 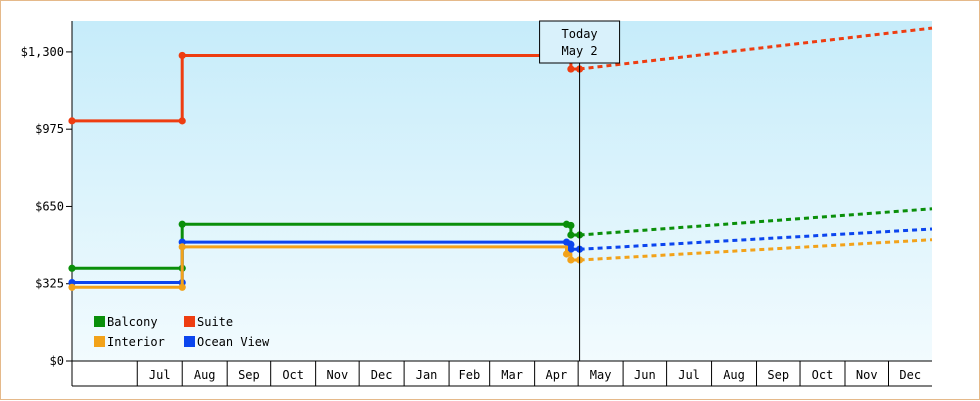 I want to click on today-label: Today, so click(x=580, y=34).